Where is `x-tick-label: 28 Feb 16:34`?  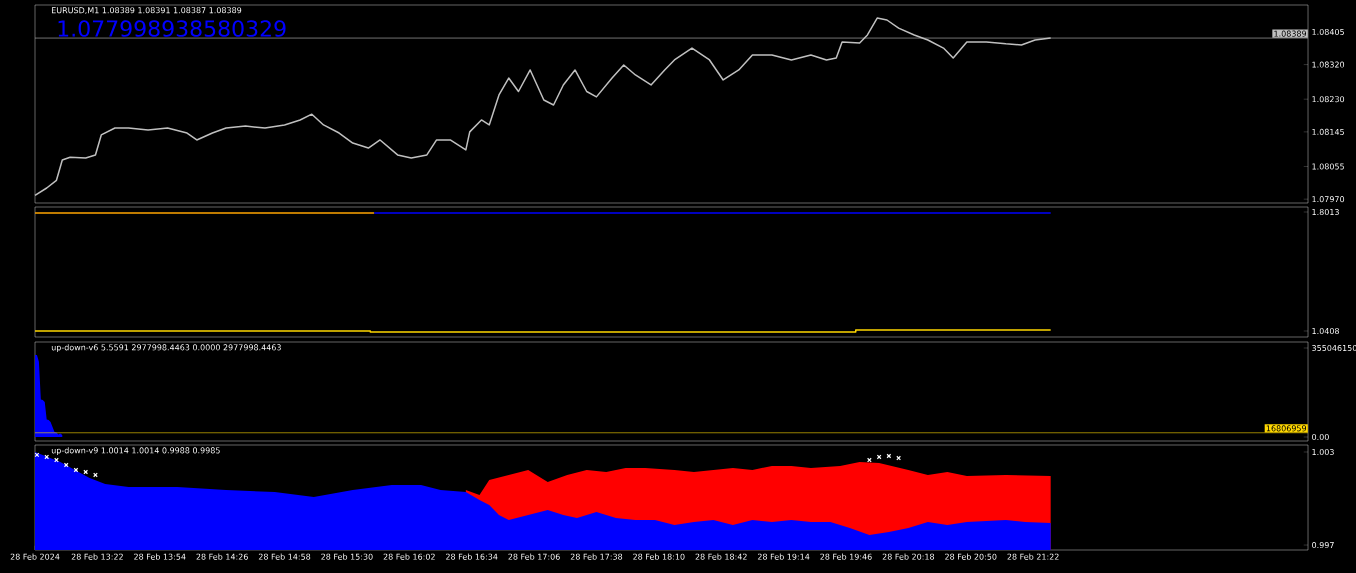 x-tick-label: 28 Feb 16:34 is located at coordinates (472, 556).